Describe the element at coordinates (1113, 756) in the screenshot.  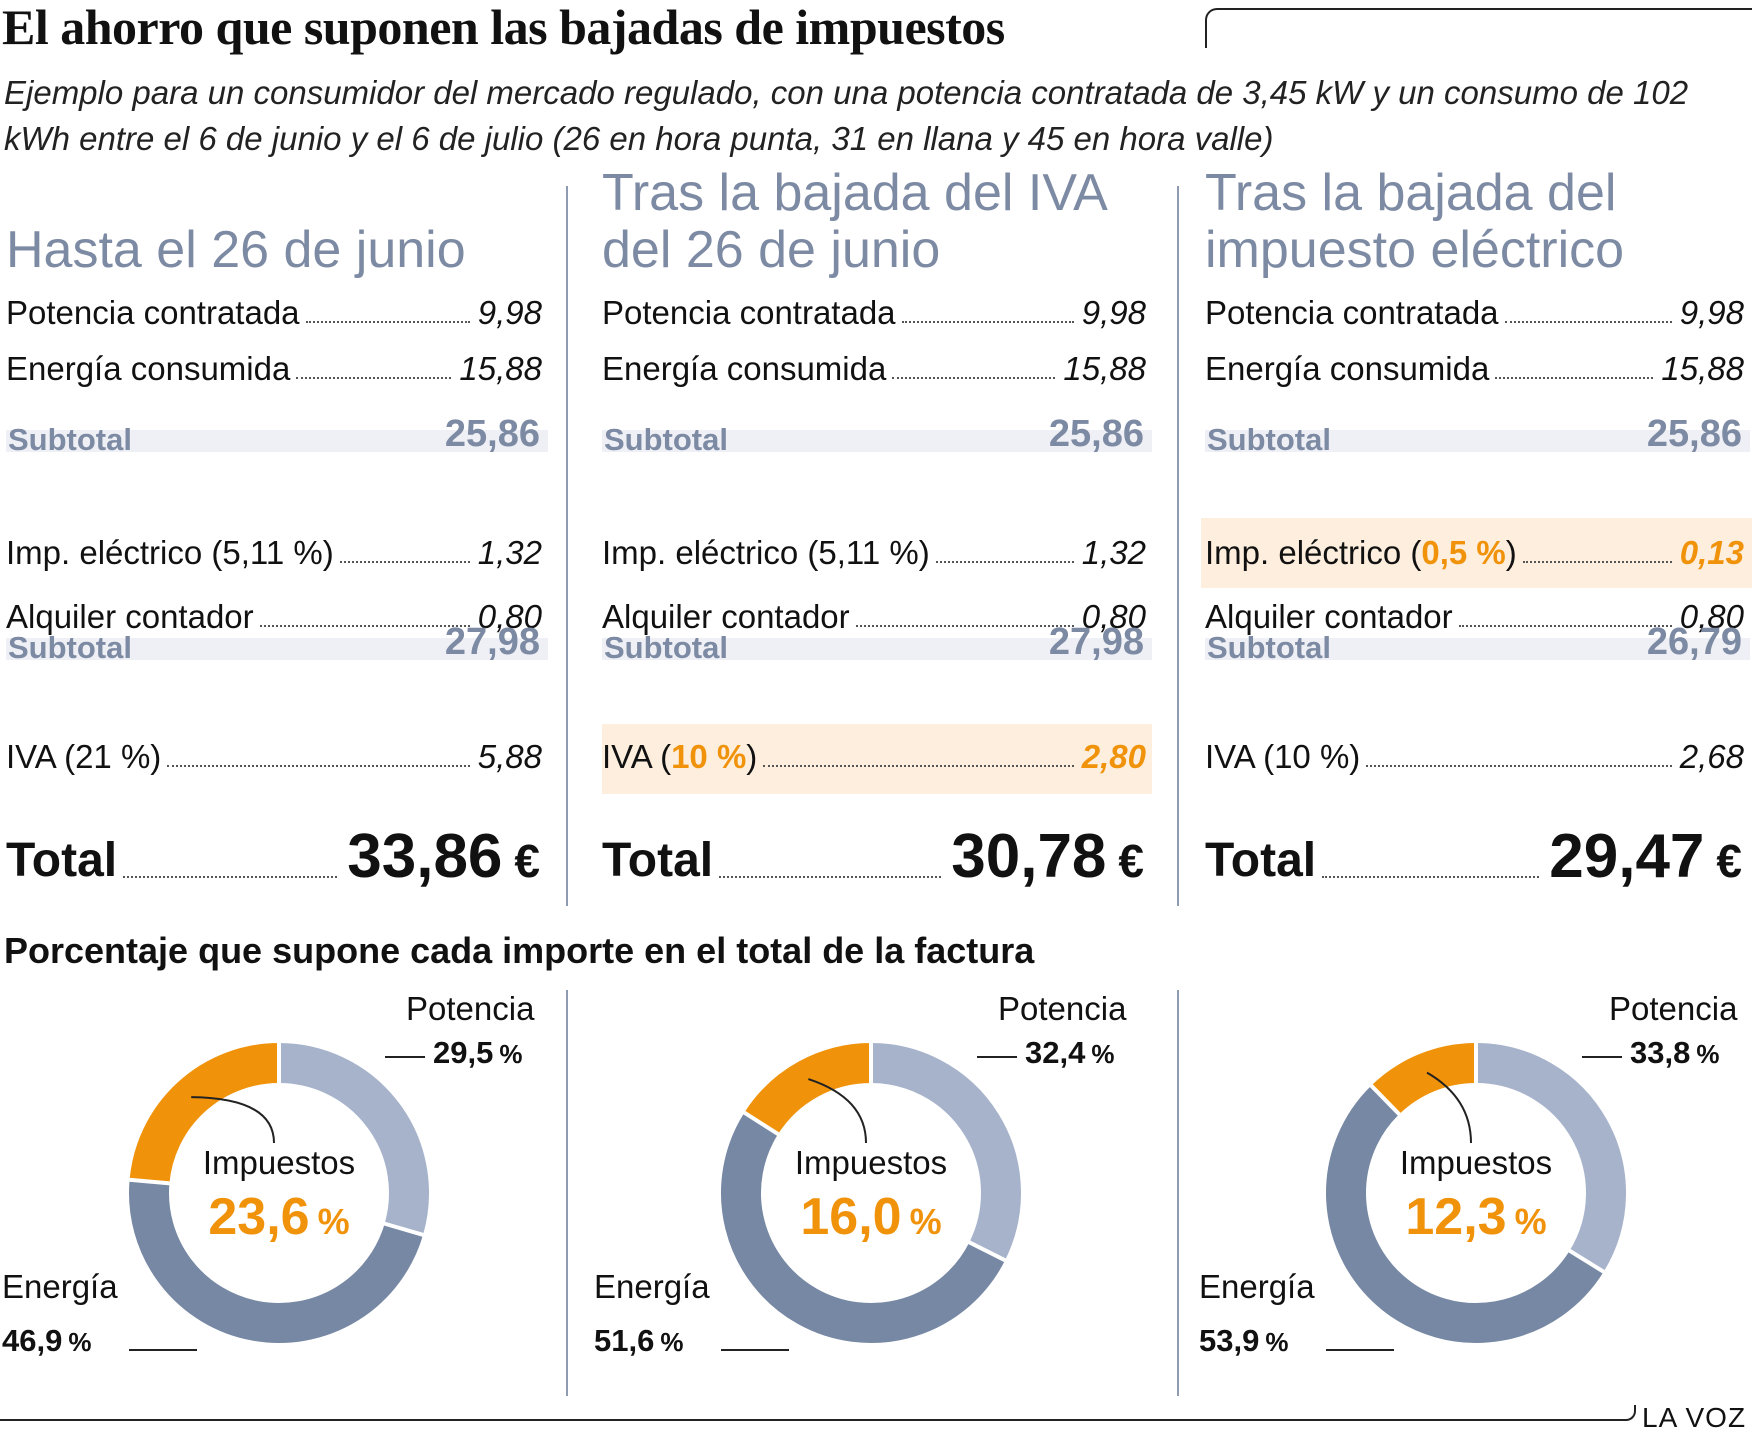
I see `row-value: 2,80` at that location.